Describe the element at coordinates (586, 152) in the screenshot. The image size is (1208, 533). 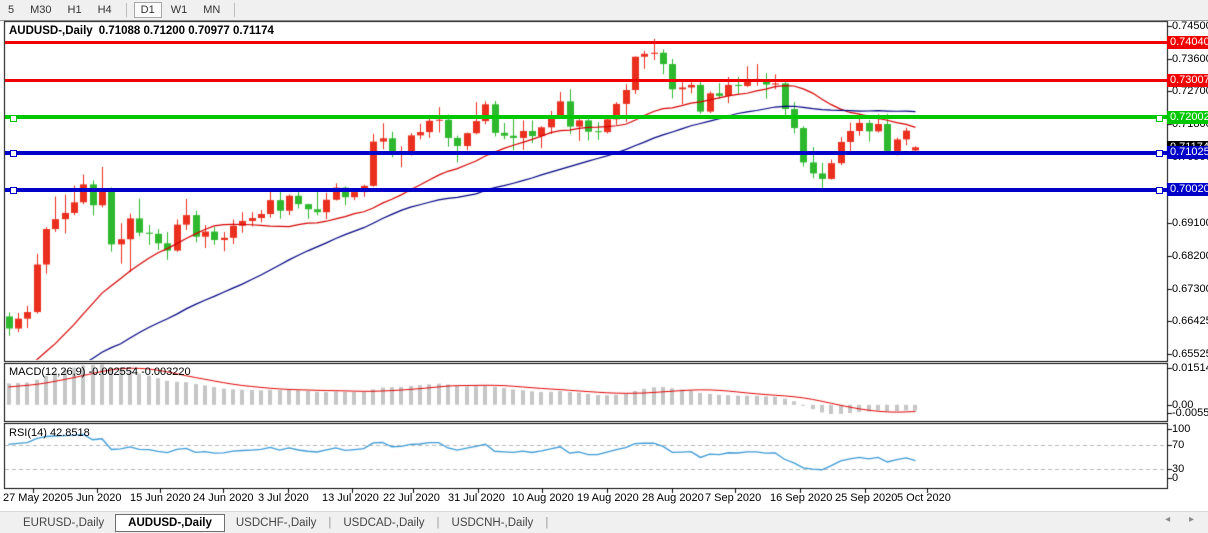
I see `support-line-0.71025` at that location.